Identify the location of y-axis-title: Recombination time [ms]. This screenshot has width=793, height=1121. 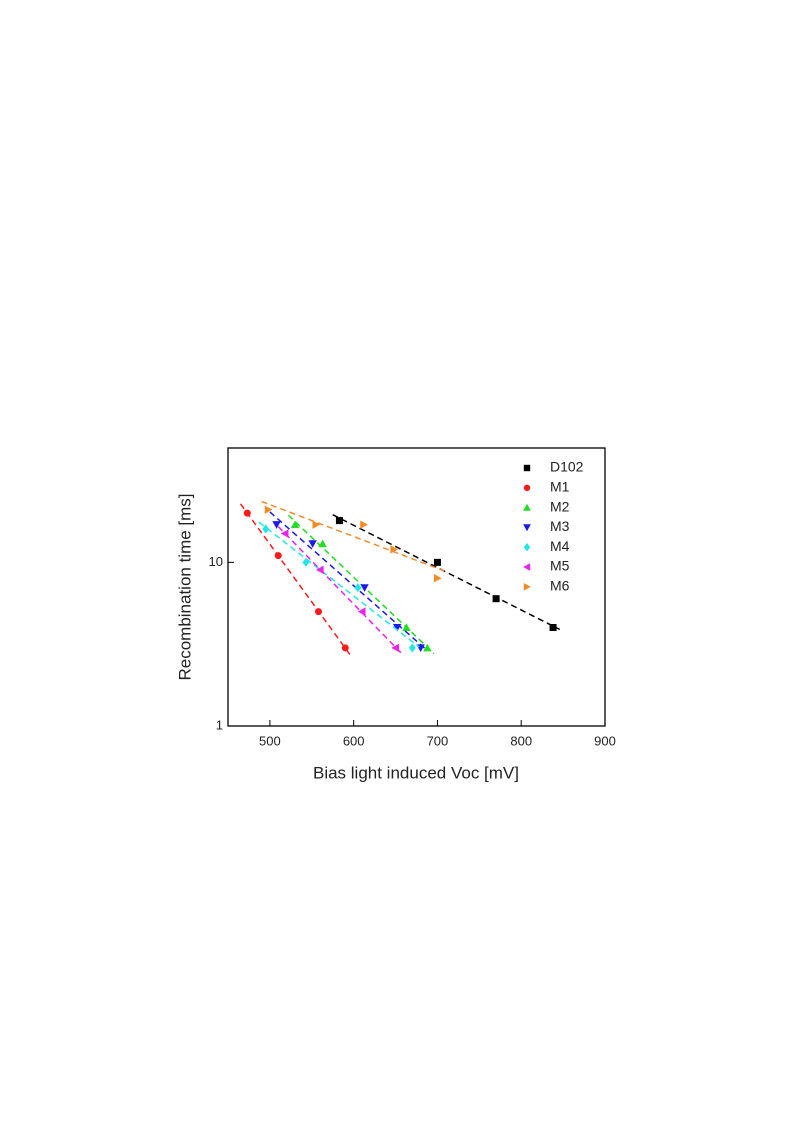
(184, 586).